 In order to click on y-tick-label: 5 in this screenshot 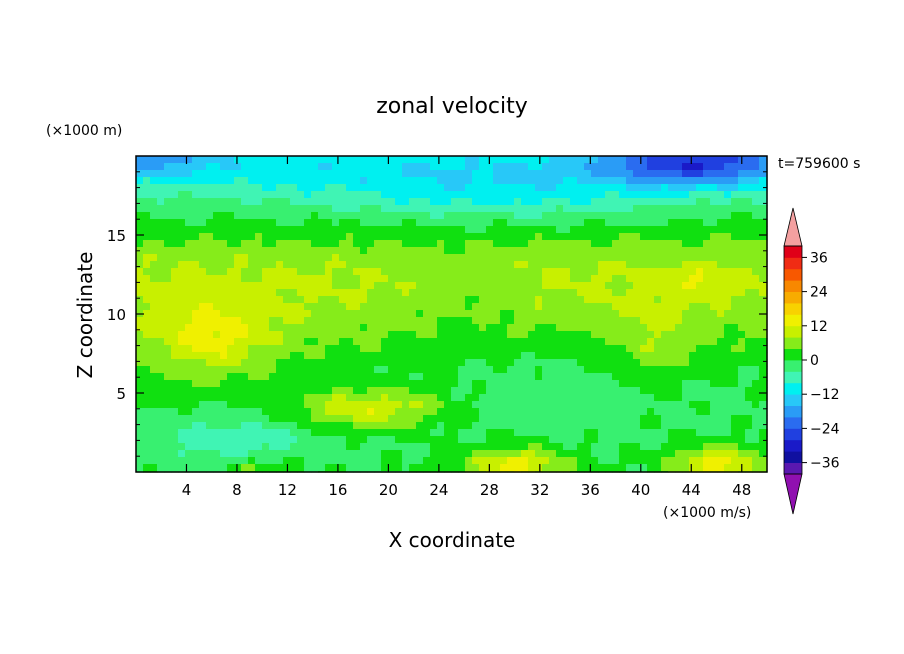, I will do `click(121, 394)`.